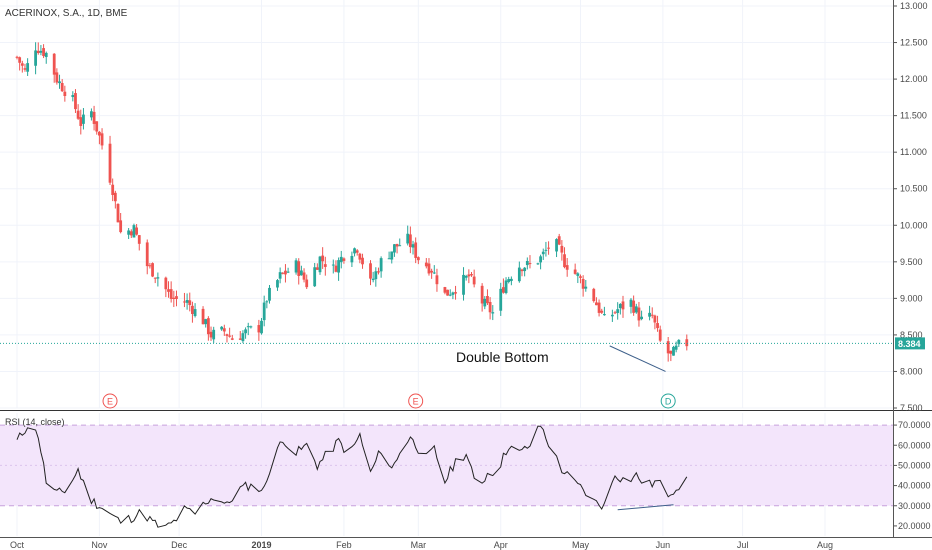 The height and width of the screenshot is (550, 932). Describe the element at coordinates (352, 476) in the screenshot. I see `rsi-series` at that location.